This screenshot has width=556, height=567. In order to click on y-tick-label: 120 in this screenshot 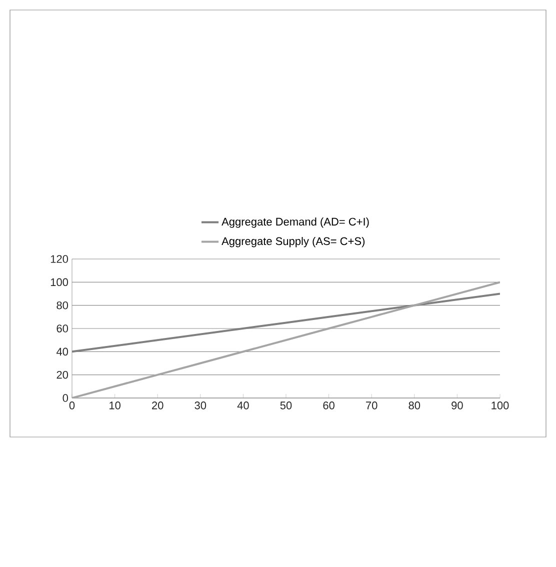, I will do `click(59, 259)`.